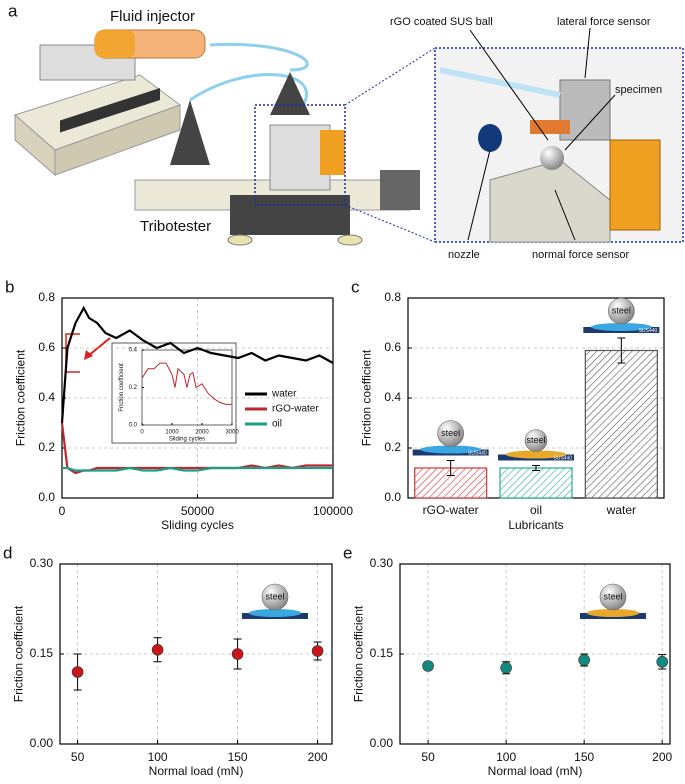  Describe the element at coordinates (464, 255) in the screenshot. I see `label: nozzle` at that location.